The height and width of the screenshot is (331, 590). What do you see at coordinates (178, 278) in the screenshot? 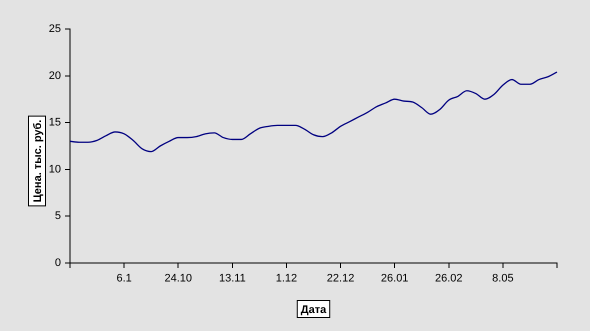
I see `x-tick-label: 24.10` at bounding box center [178, 278].